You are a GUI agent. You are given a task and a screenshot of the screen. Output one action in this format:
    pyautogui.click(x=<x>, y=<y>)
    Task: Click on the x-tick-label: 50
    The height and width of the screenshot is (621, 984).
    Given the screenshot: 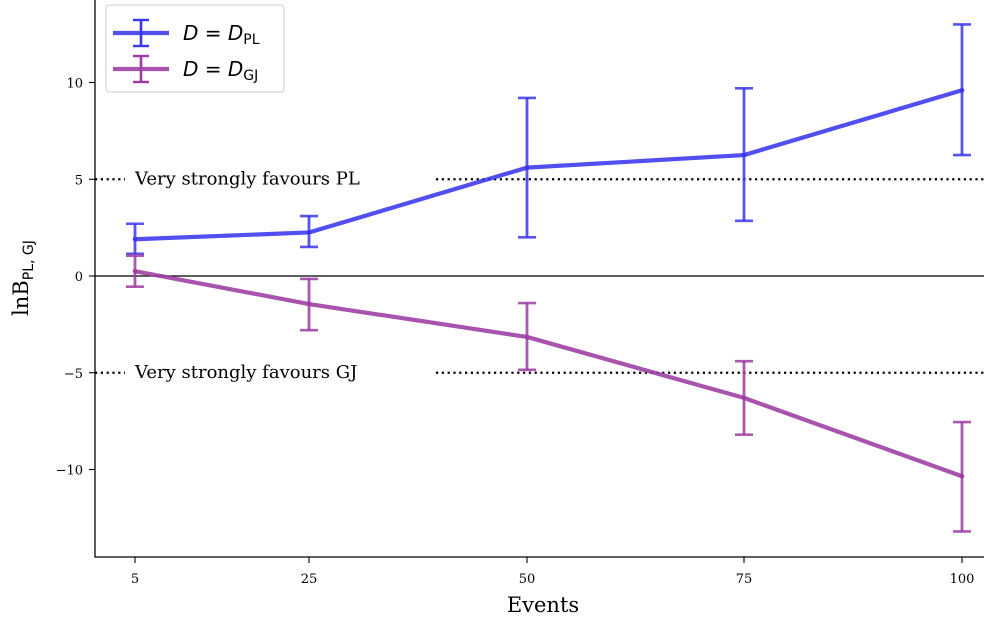 What is the action you would take?
    pyautogui.click(x=527, y=579)
    